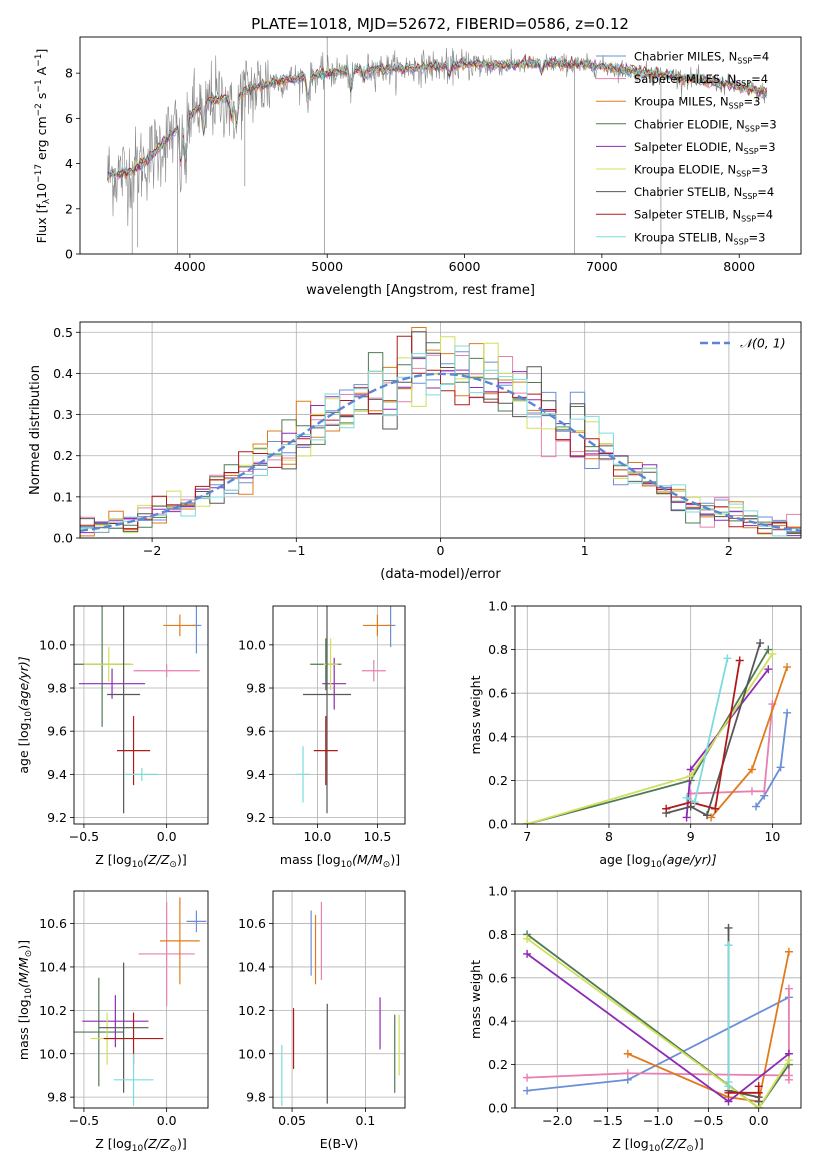  Describe the element at coordinates (252, 923) in the screenshot. I see `y-tick-label: 10.6` at that location.